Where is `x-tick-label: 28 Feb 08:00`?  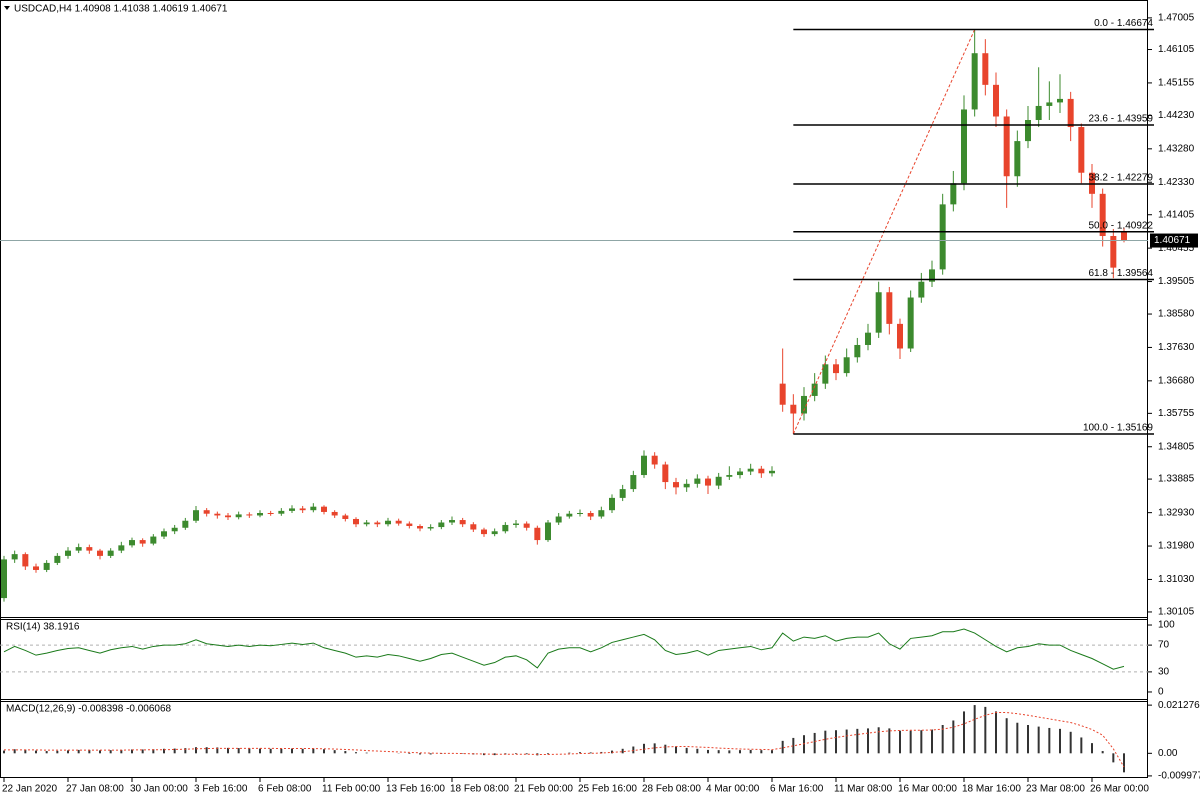
x-tick-label: 28 Feb 08:00 is located at coordinates (671, 789).